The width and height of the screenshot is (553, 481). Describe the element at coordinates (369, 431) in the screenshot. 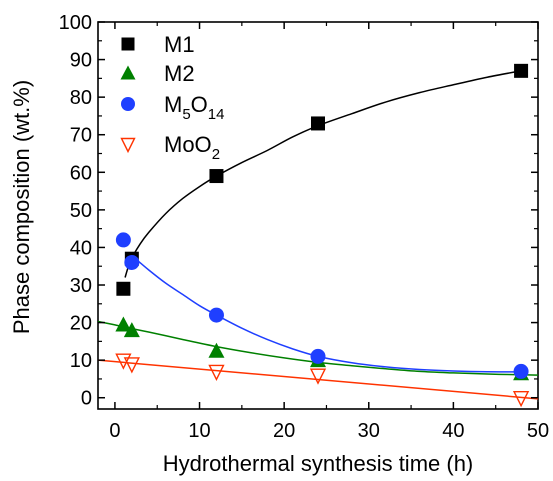

I see `x-tick-label: 30` at that location.